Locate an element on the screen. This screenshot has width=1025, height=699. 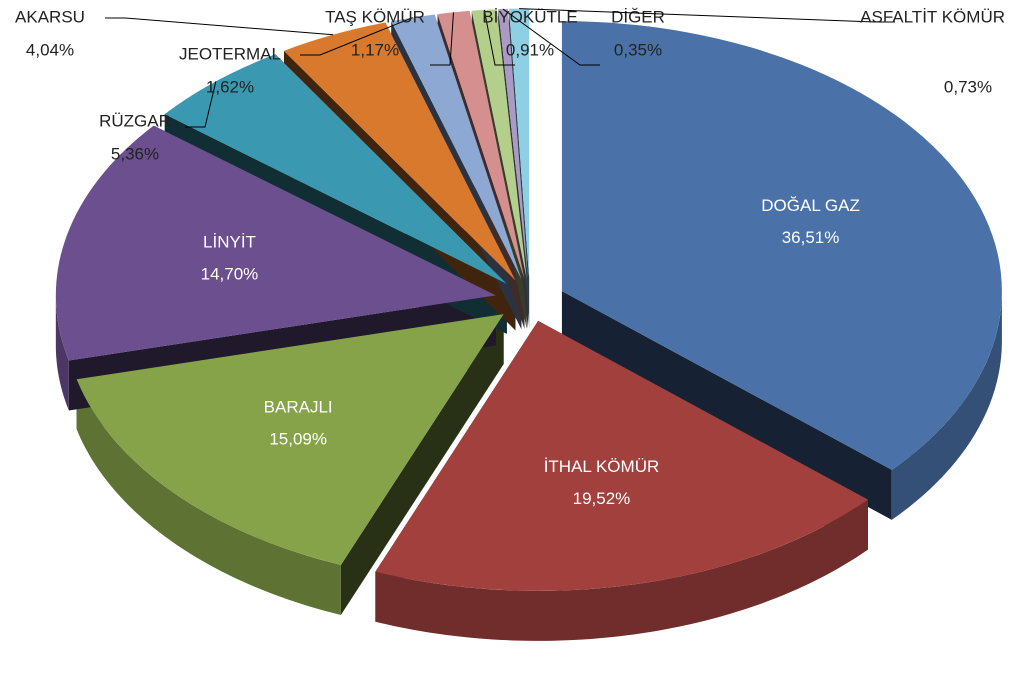
slice-value: 4,04% is located at coordinates (50, 49).